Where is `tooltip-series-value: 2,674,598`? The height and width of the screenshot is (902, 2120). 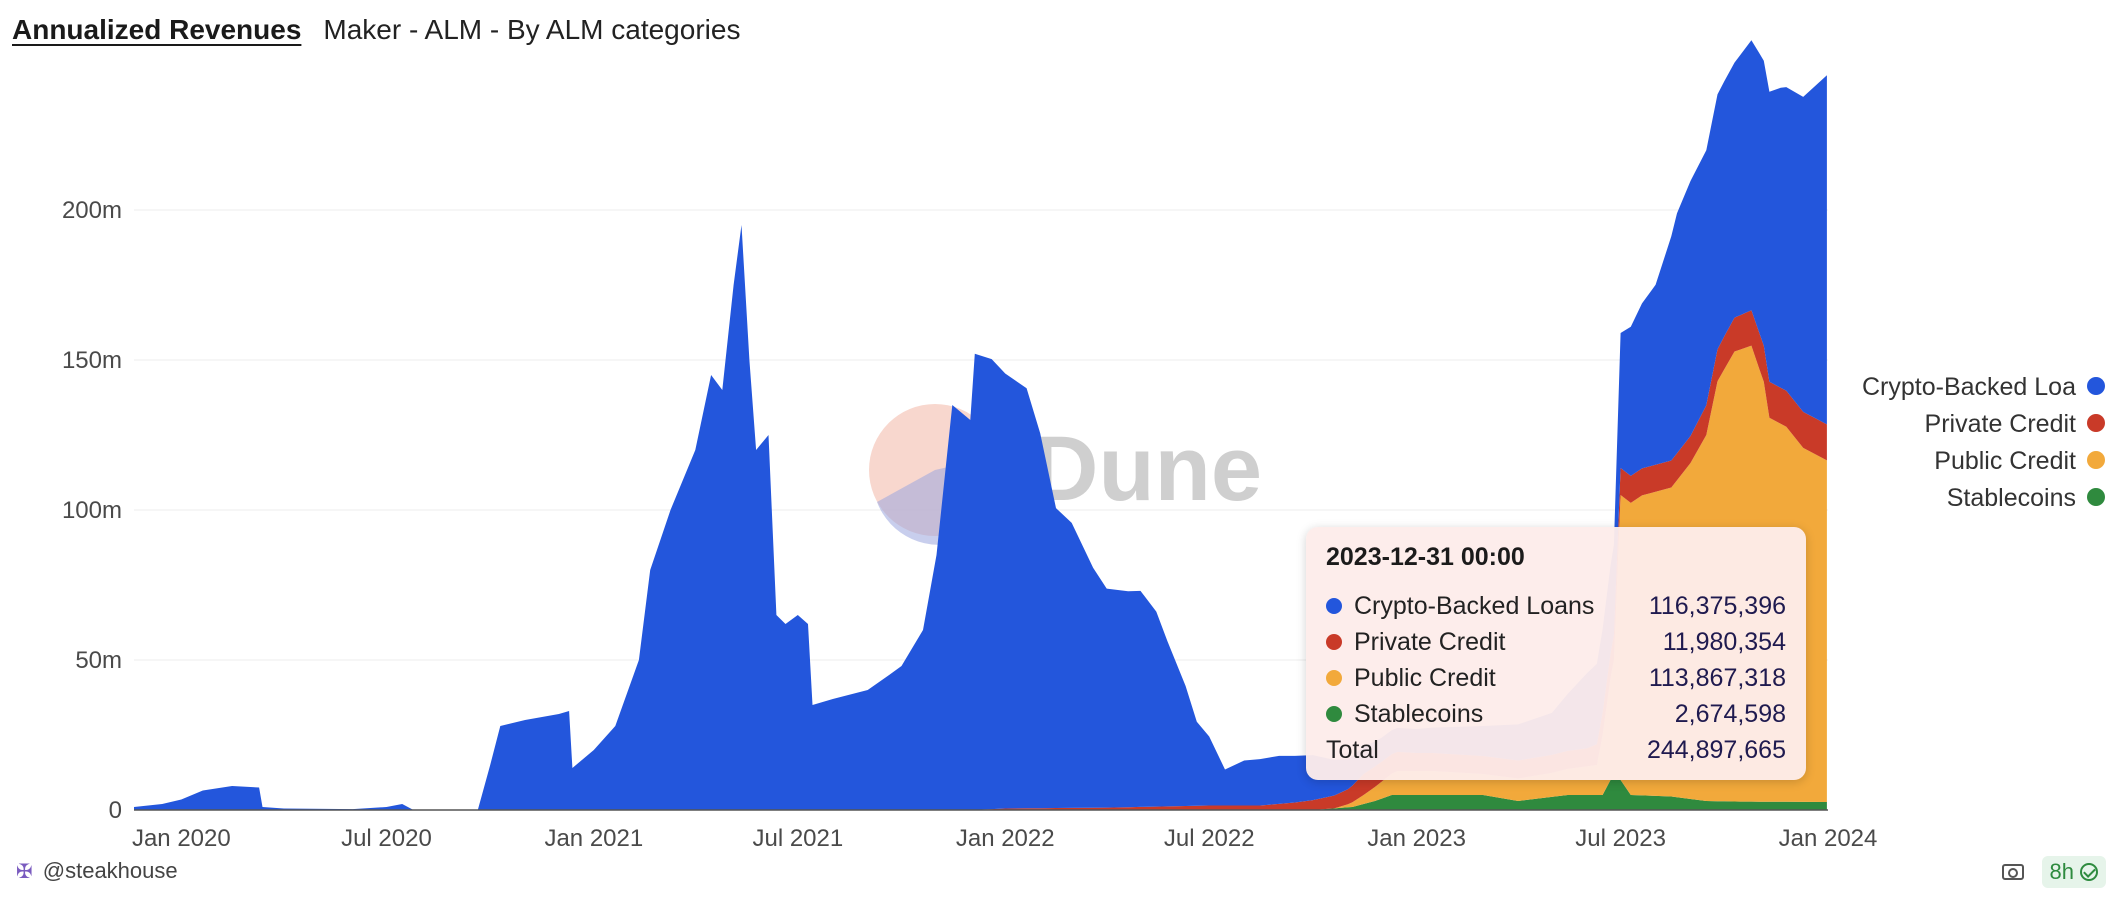
tooltip-series-value: 2,674,598 is located at coordinates (1730, 713).